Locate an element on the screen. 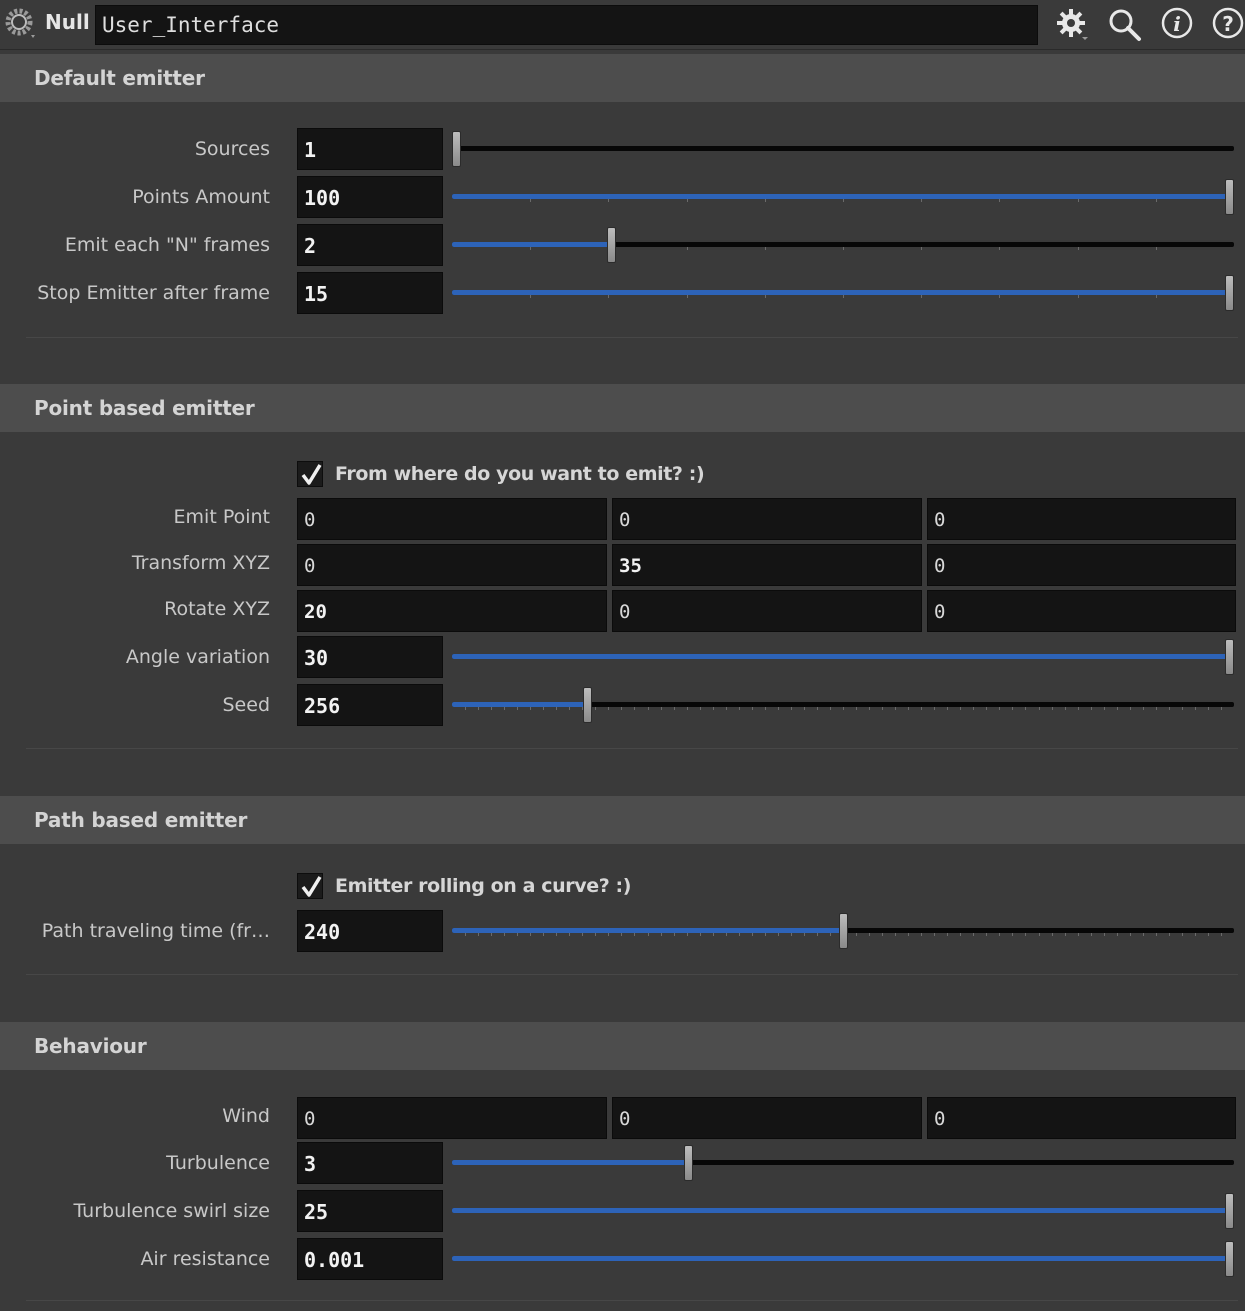 This screenshot has width=1245, height=1311. swirl-size-field: 25 is located at coordinates (370, 1211).